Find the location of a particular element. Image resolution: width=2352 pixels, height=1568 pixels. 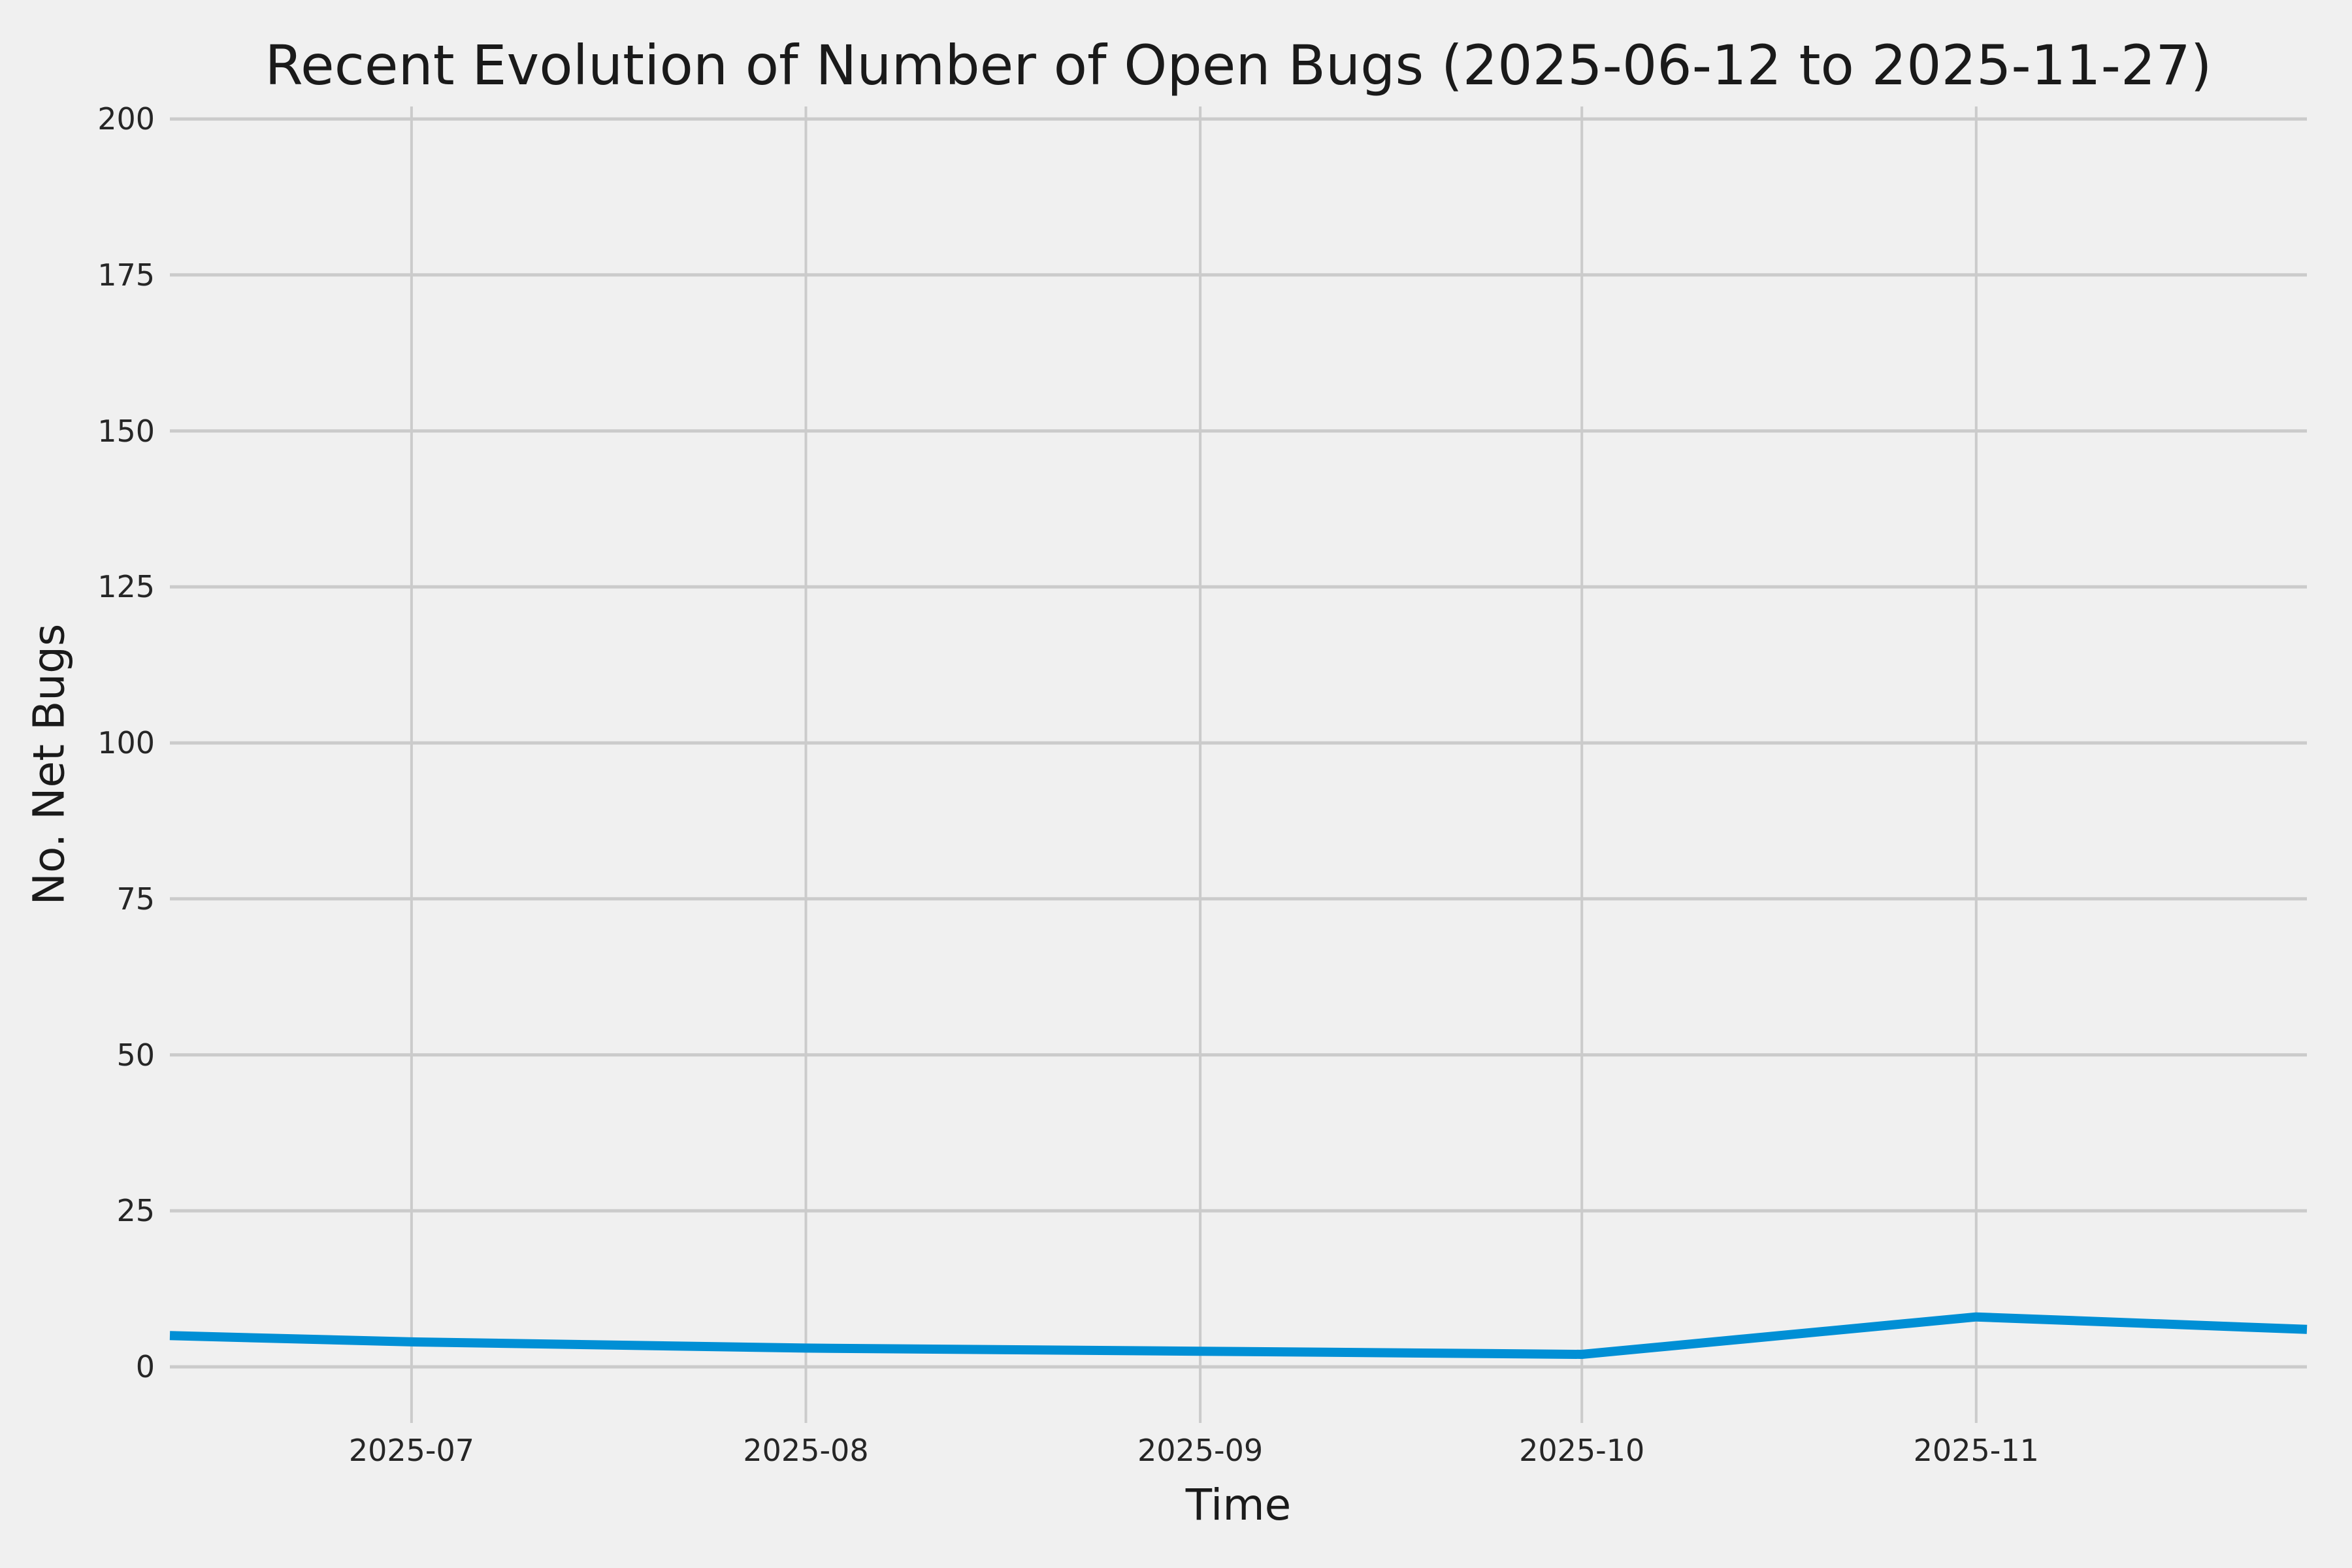

series-lines is located at coordinates (1238, 1335).